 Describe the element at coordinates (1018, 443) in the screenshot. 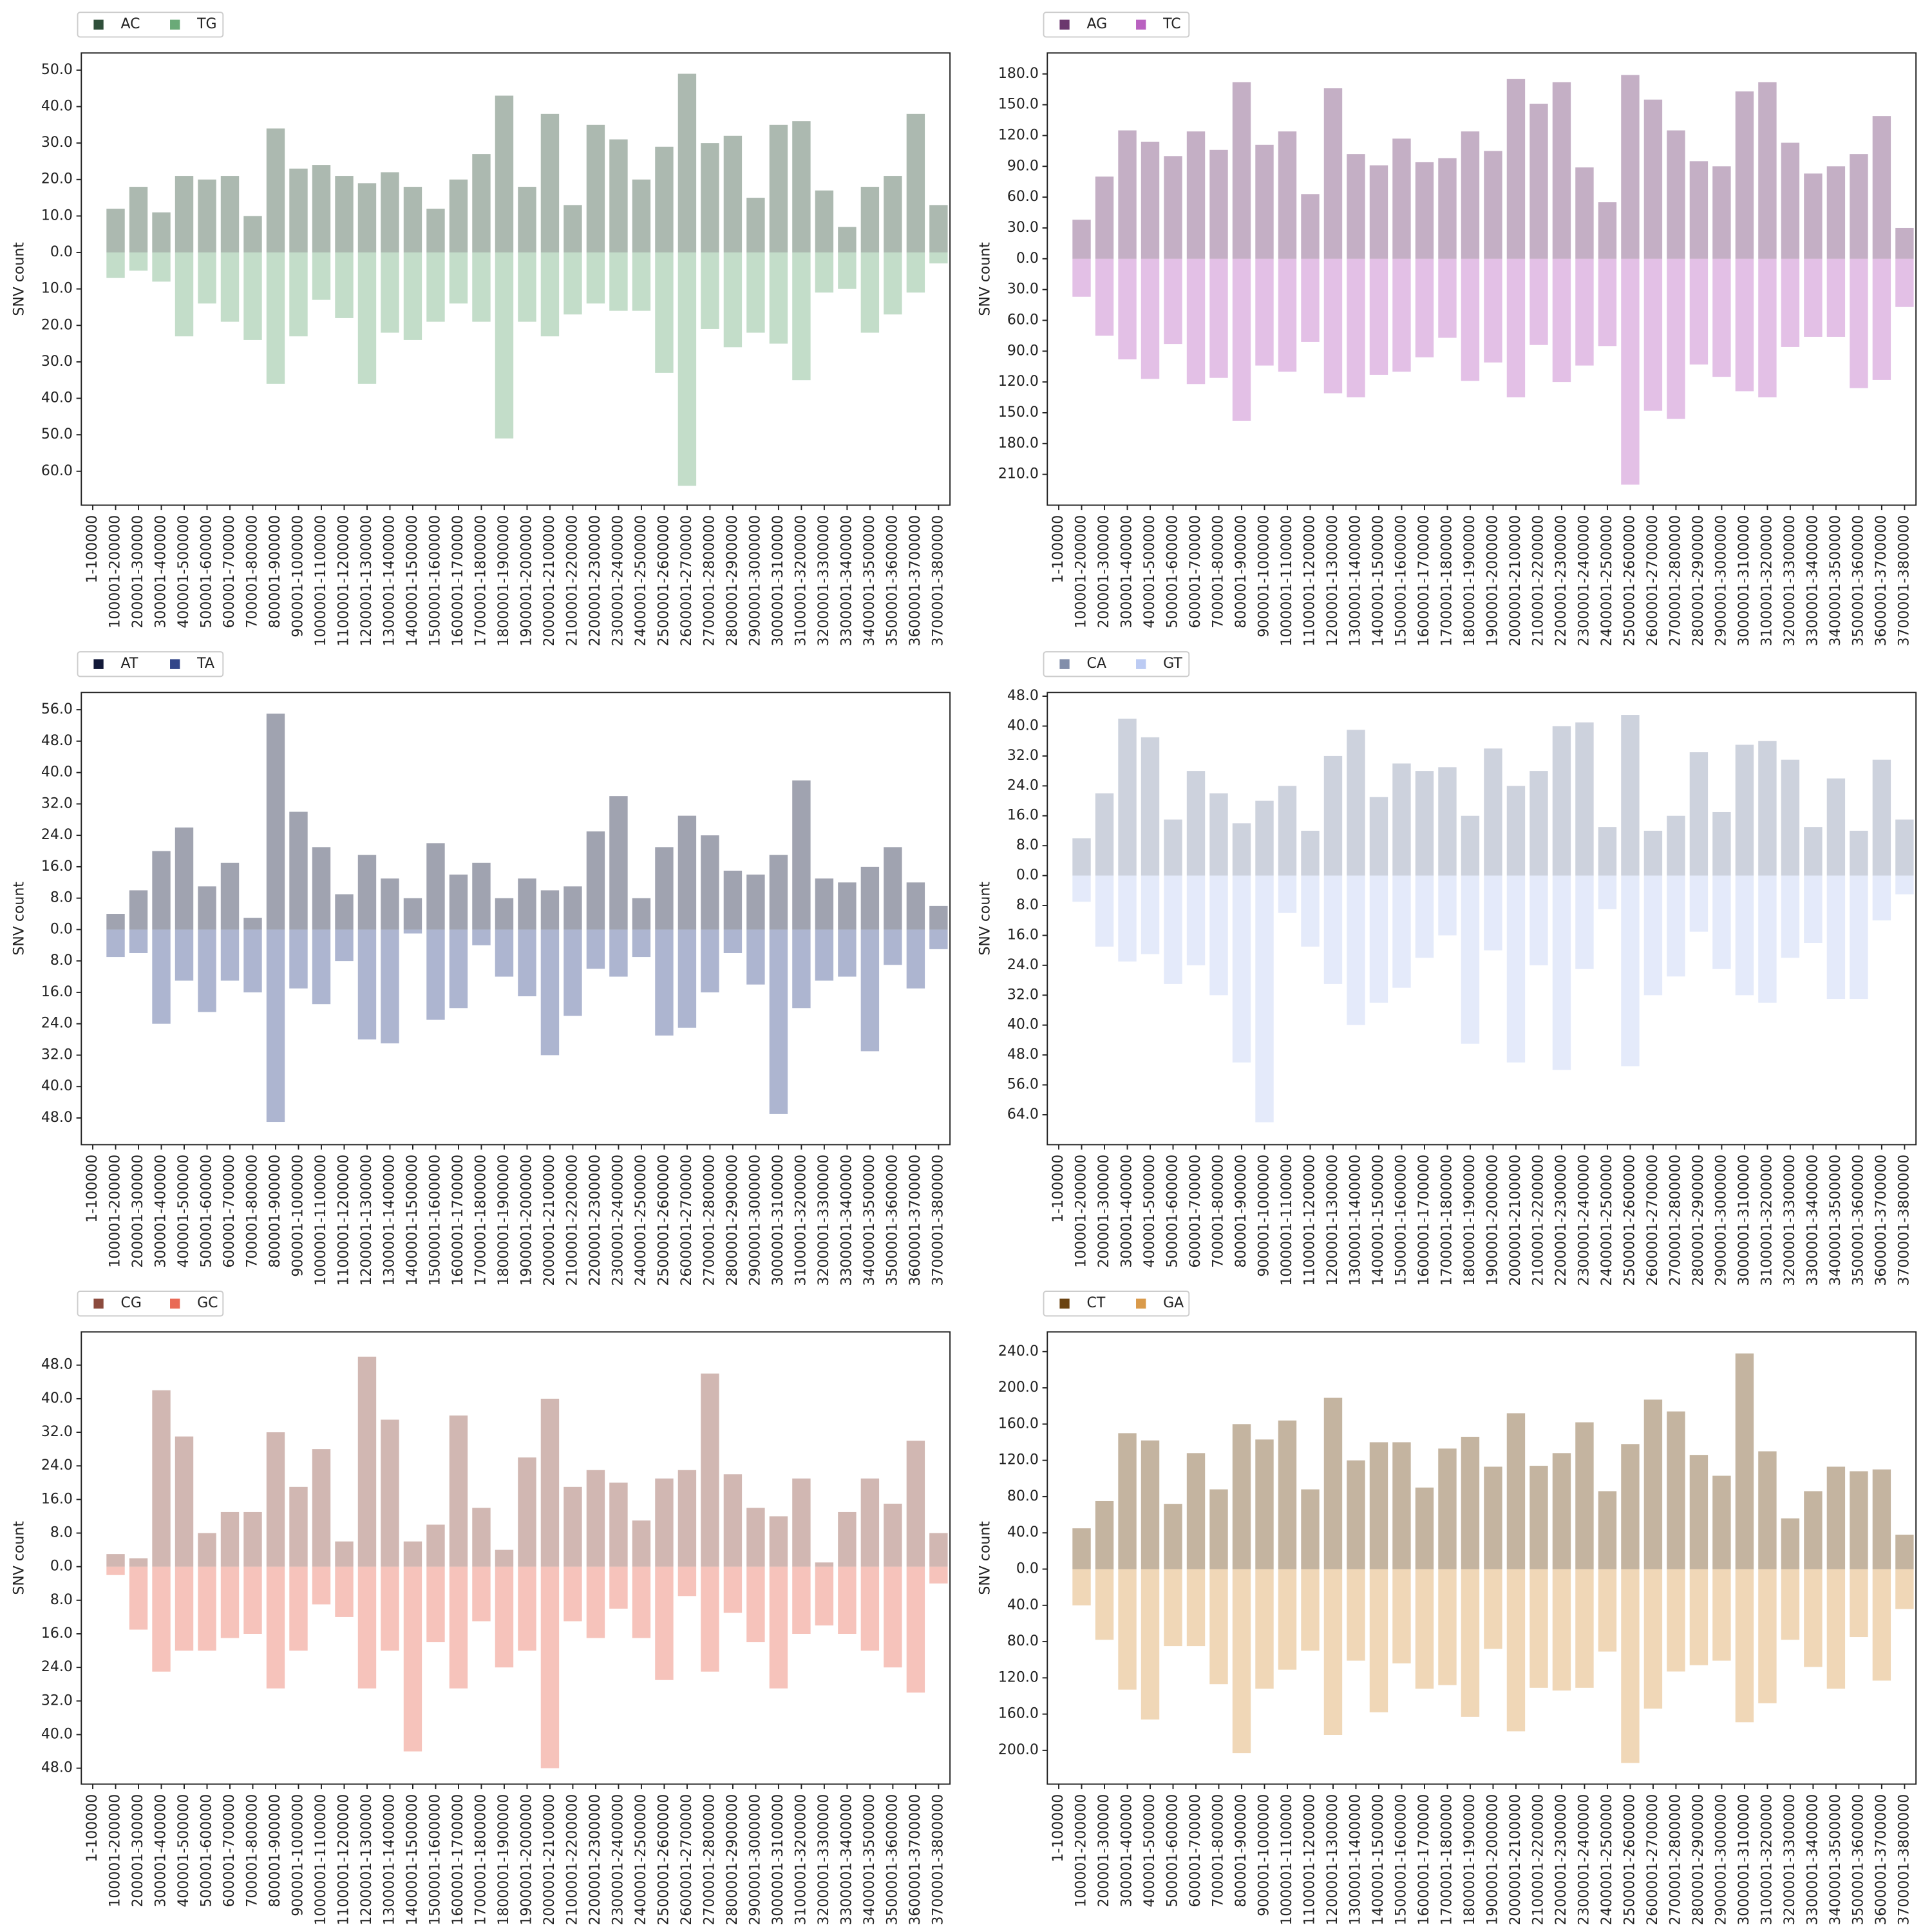

I see `y-tick-label: 180.0` at that location.